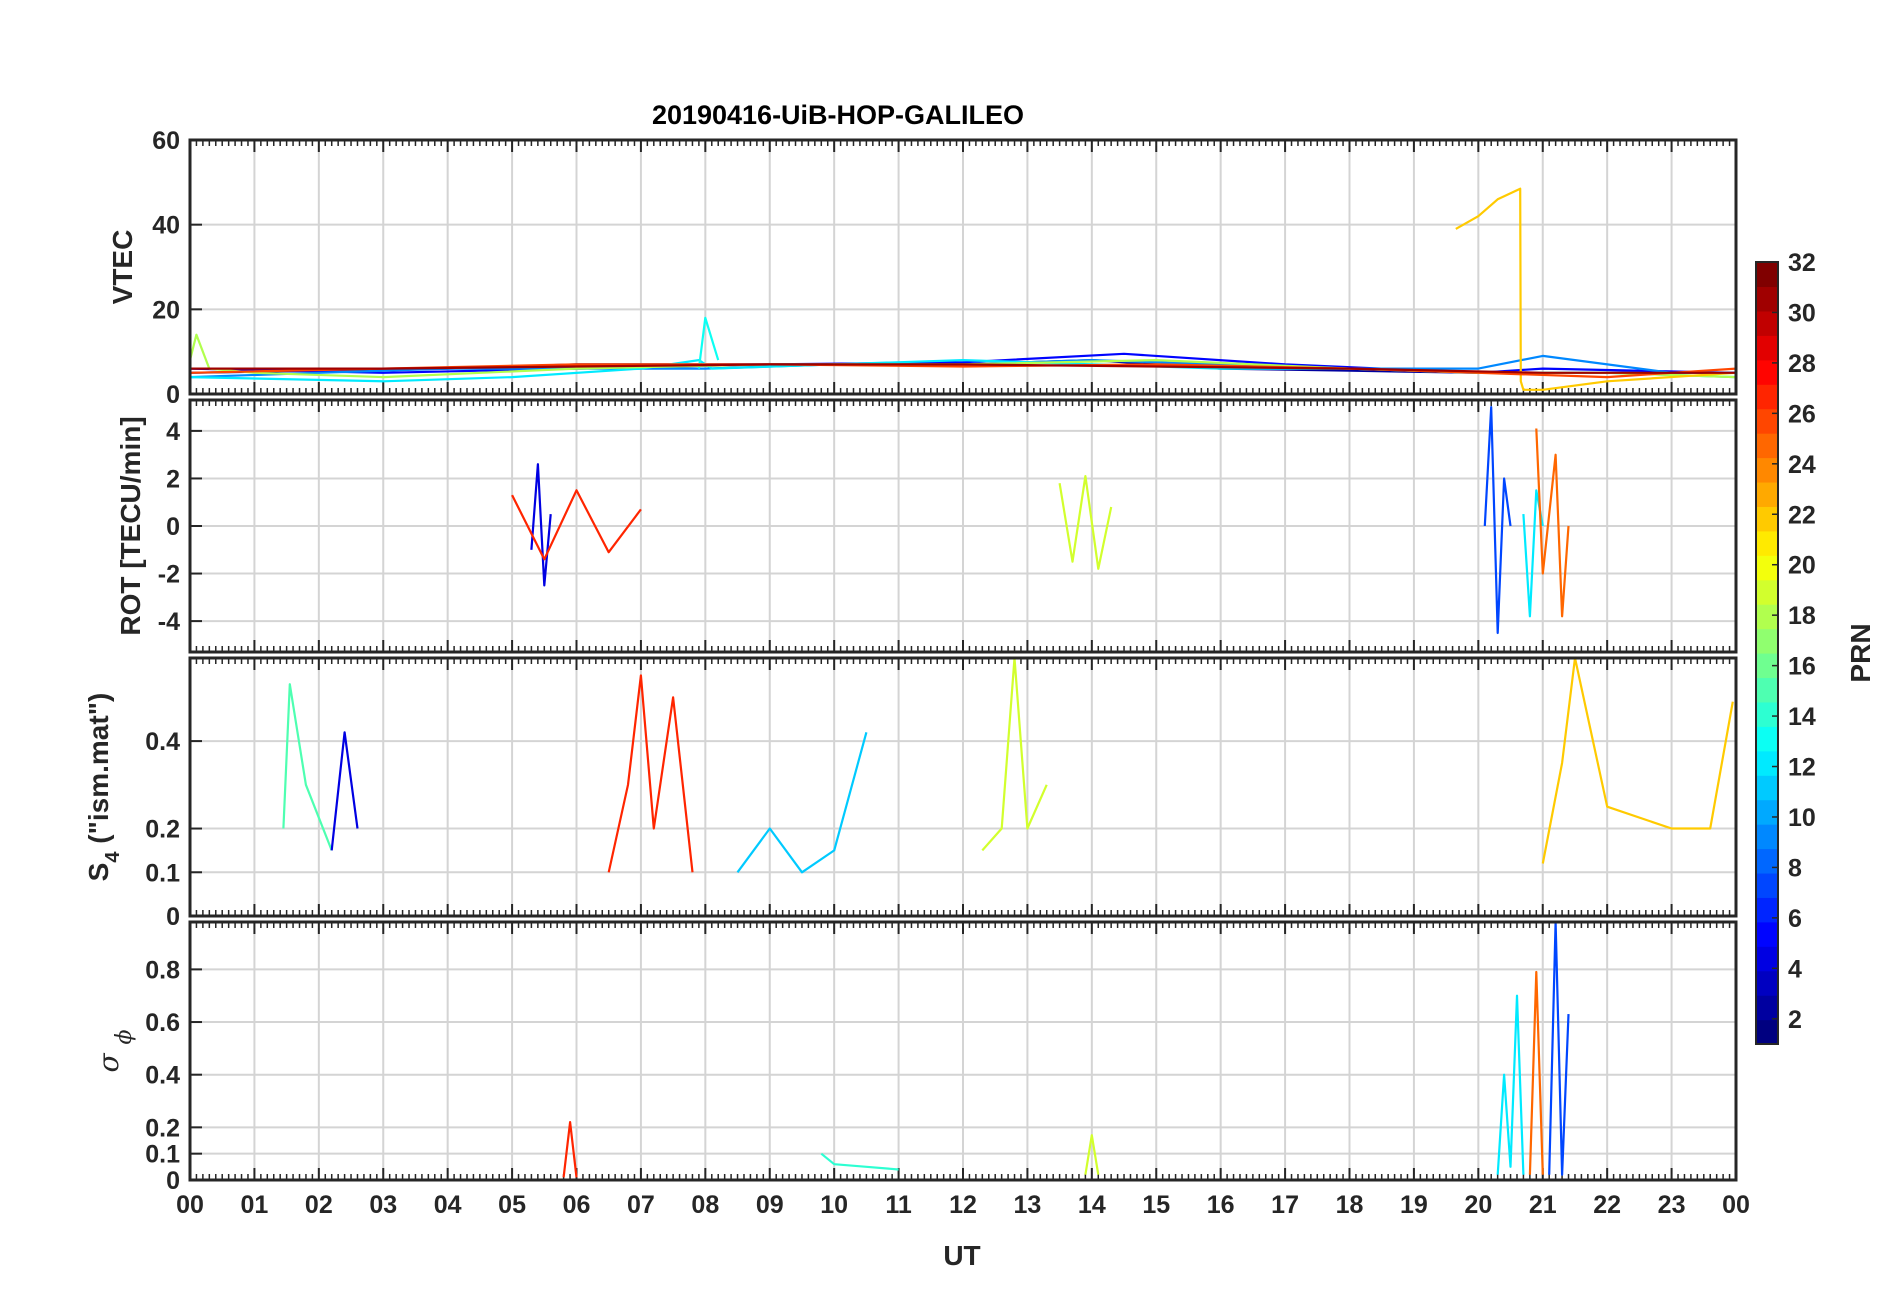  Describe the element at coordinates (708, 342) in the screenshot. I see `series-line-vtec-prn13` at that location.